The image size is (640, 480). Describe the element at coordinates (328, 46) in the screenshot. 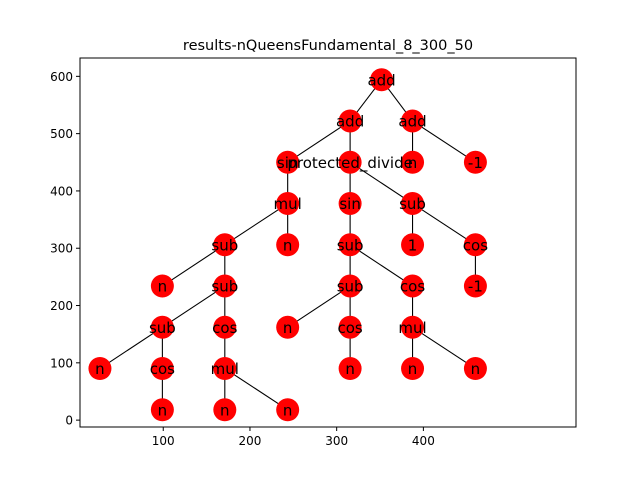

I see `chart-title: results-nQueensFundamental_8_300_50` at that location.